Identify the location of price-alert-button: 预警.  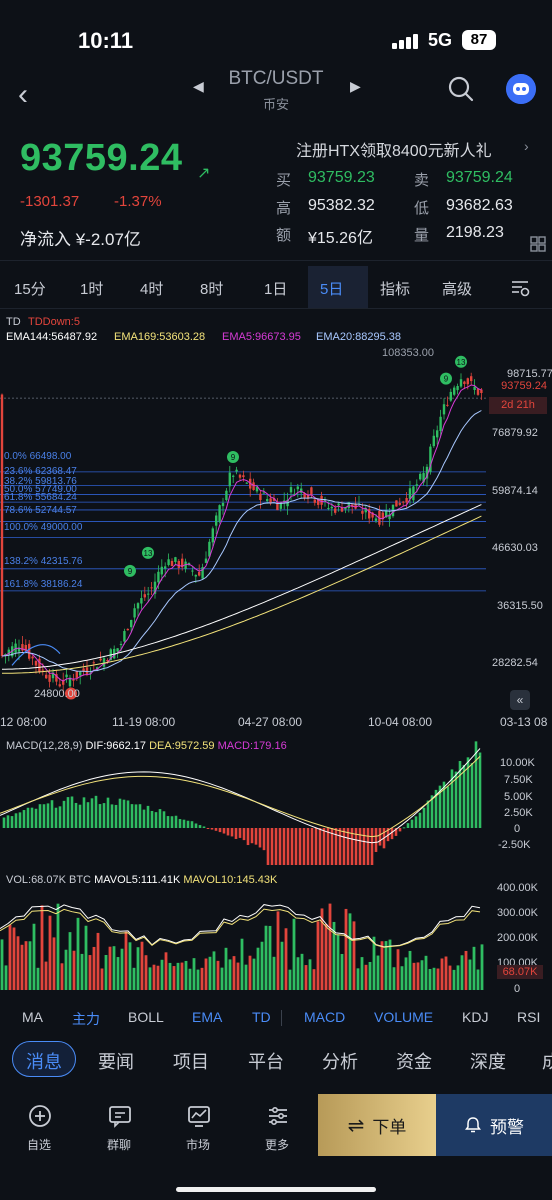
(494, 1125).